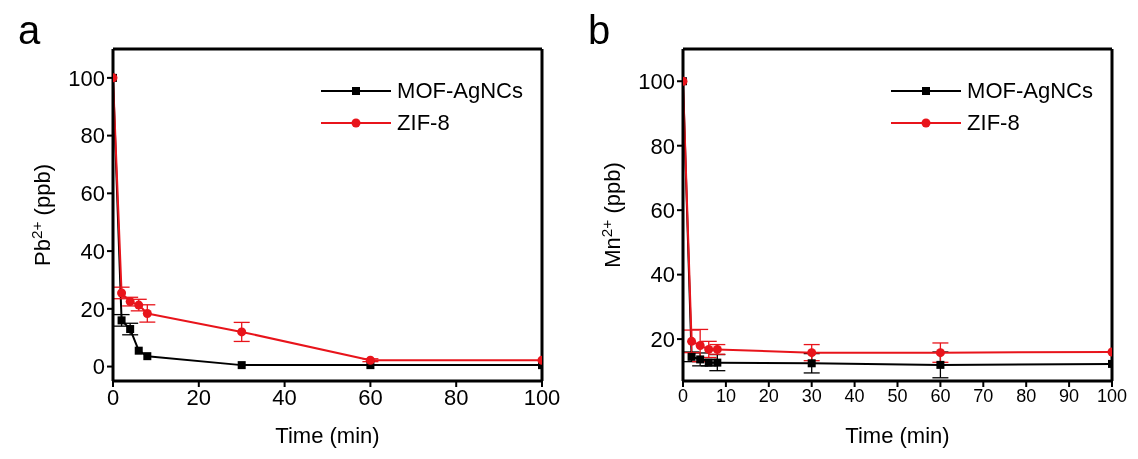 The height and width of the screenshot is (459, 1138). Describe the element at coordinates (599, 30) in the screenshot. I see `chart-title: b` at that location.